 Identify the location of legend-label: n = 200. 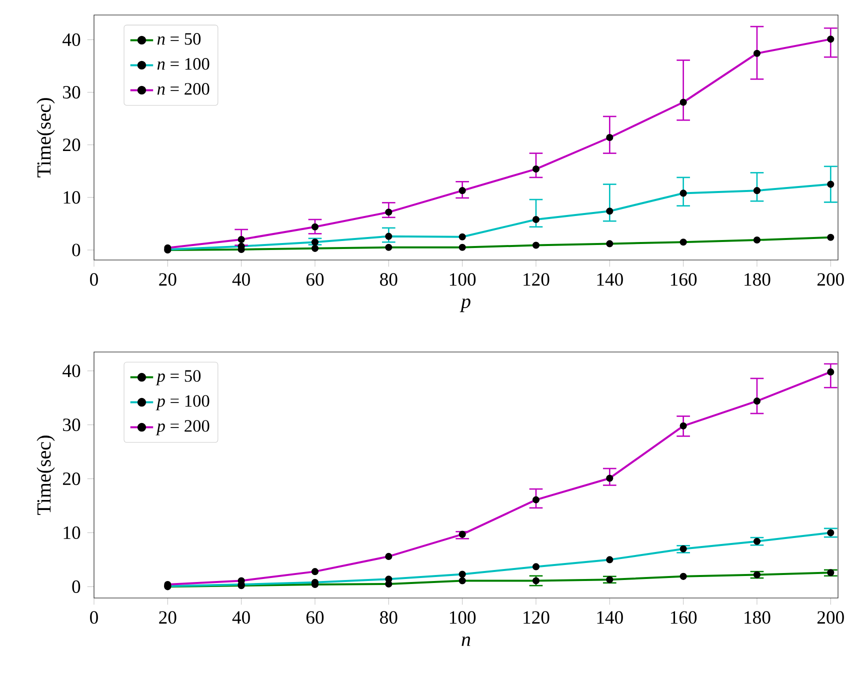
(183, 89).